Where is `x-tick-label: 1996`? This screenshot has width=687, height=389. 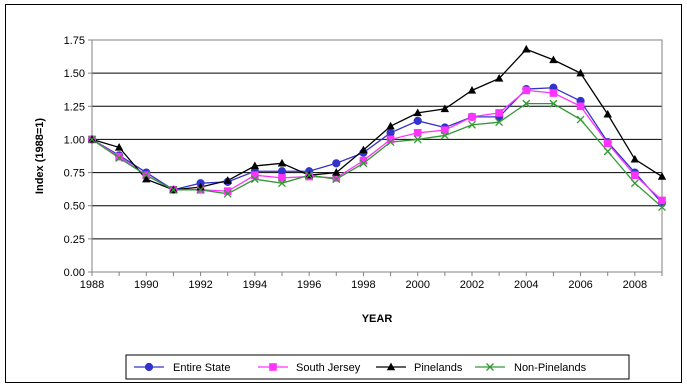
x-tick-label: 1996 is located at coordinates (309, 285).